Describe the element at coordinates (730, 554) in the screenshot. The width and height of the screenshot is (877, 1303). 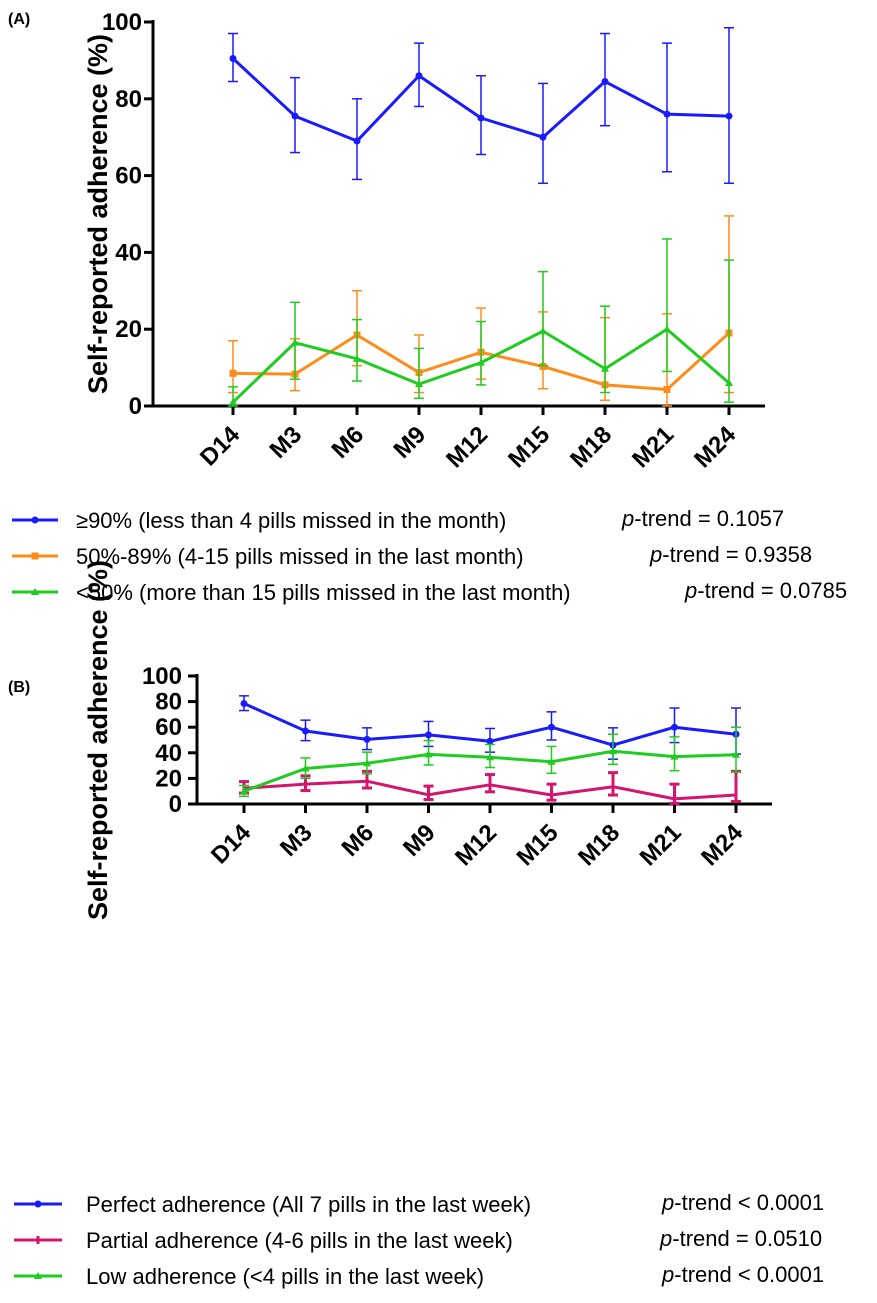
I see `p-trend-label: p-trend = 0.9358` at that location.